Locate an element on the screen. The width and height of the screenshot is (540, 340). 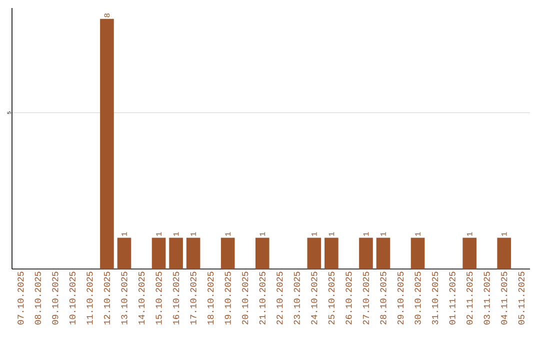
x-tick-label: 12.10.2025 is located at coordinates (107, 298).